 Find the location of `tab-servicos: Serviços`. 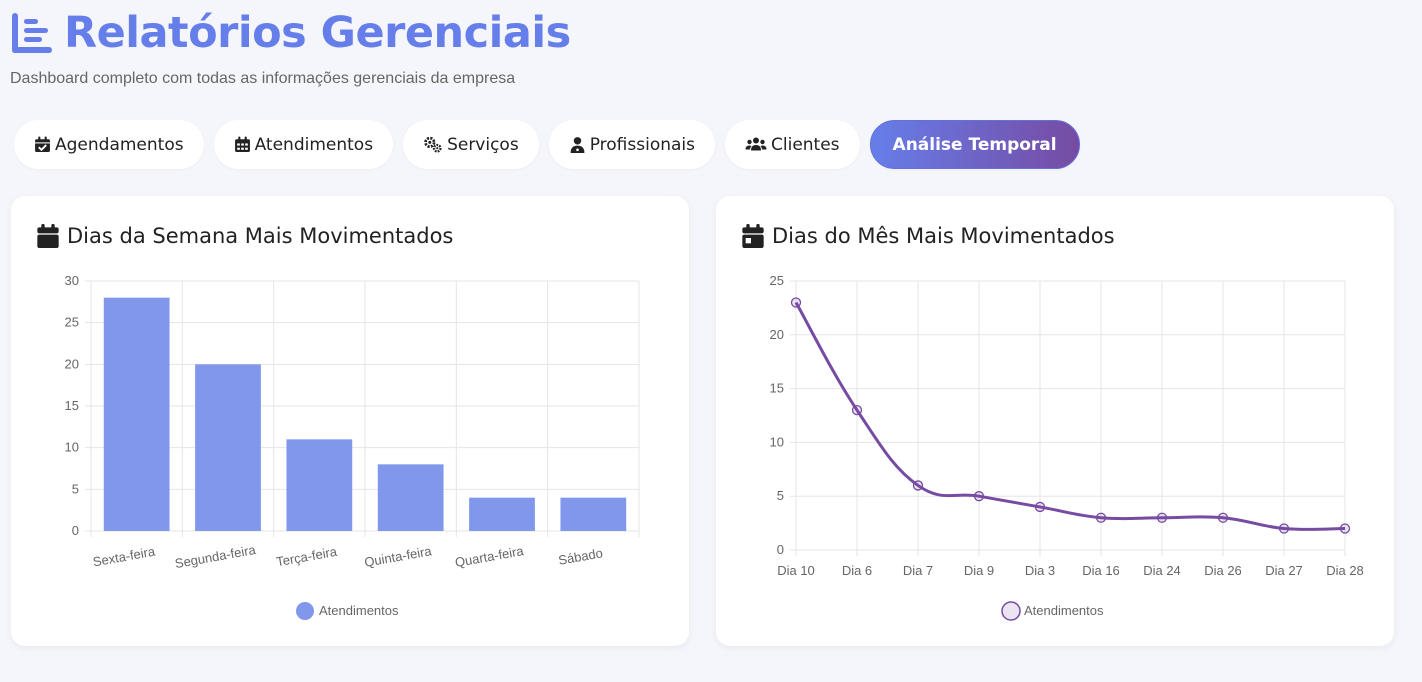

tab-servicos: Serviços is located at coordinates (471, 144).